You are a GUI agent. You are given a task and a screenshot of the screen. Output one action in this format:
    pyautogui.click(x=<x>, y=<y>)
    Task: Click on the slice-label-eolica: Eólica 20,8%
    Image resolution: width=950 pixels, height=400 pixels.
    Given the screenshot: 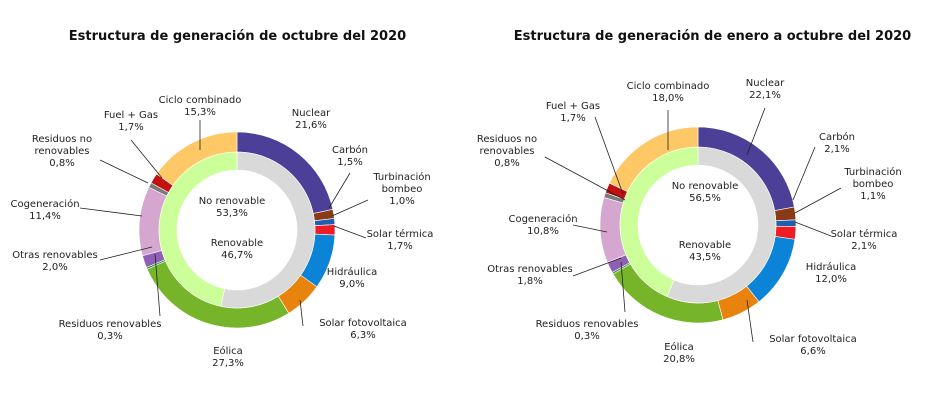 What is the action you would take?
    pyautogui.click(x=679, y=353)
    